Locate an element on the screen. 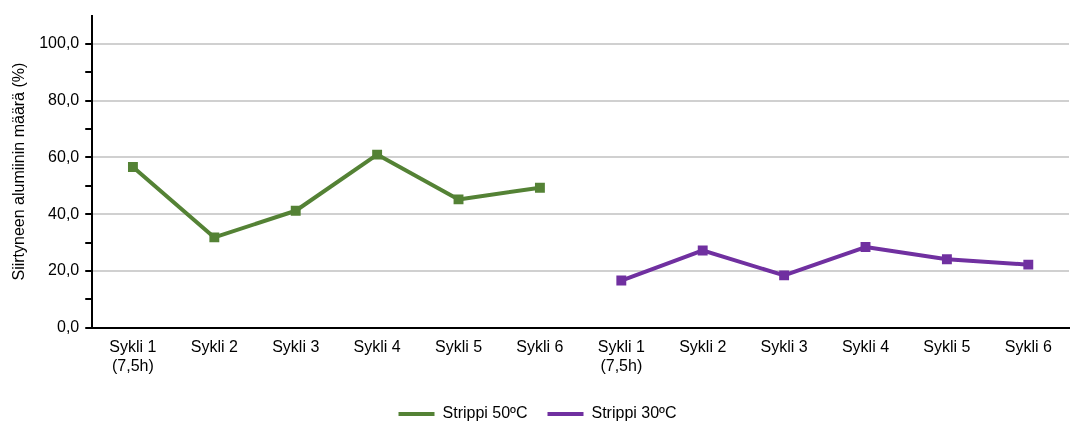  y-tick-label: 0,0 is located at coordinates (68, 327).